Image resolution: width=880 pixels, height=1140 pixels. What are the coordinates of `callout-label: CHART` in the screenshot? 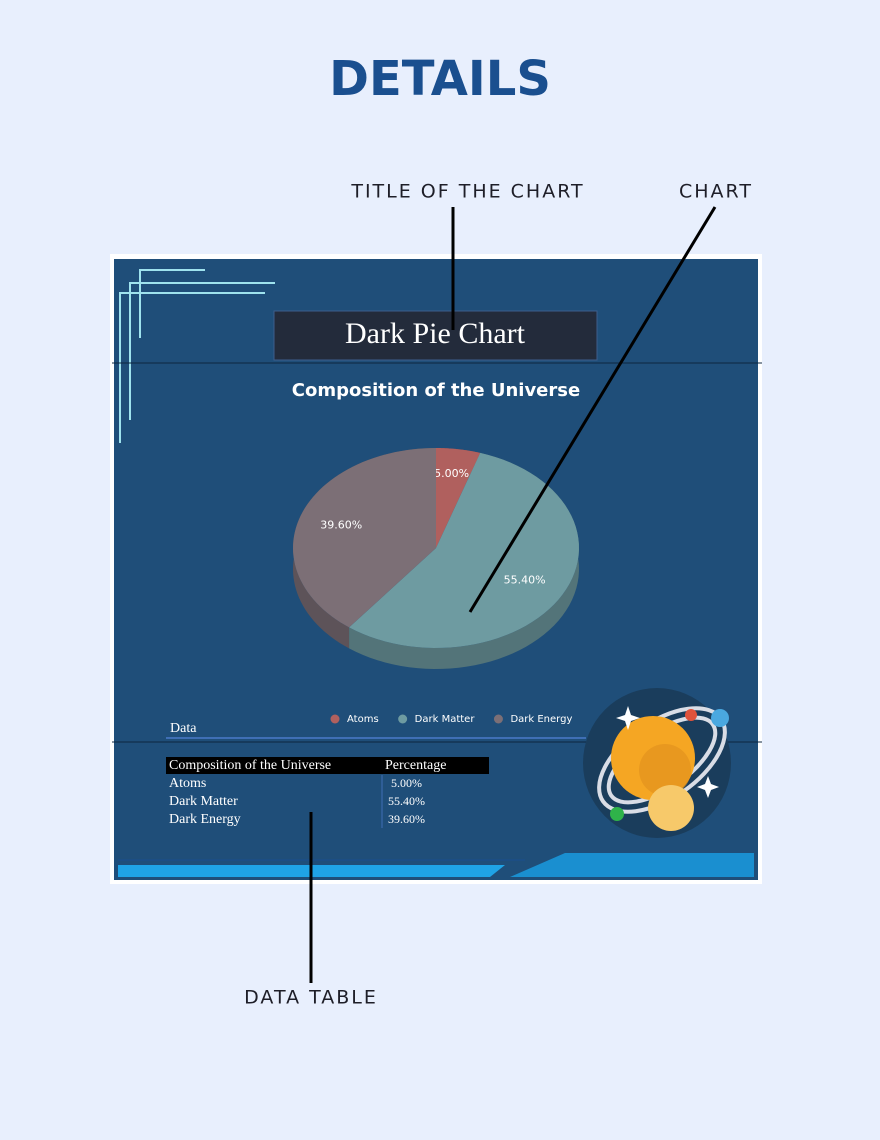 It's located at (716, 192).